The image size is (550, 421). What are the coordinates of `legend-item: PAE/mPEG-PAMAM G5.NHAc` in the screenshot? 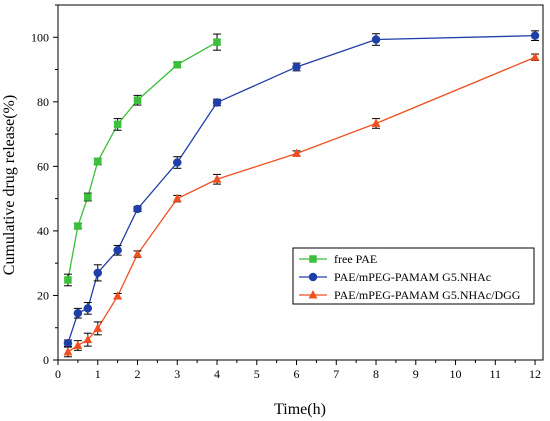 It's located at (395, 277).